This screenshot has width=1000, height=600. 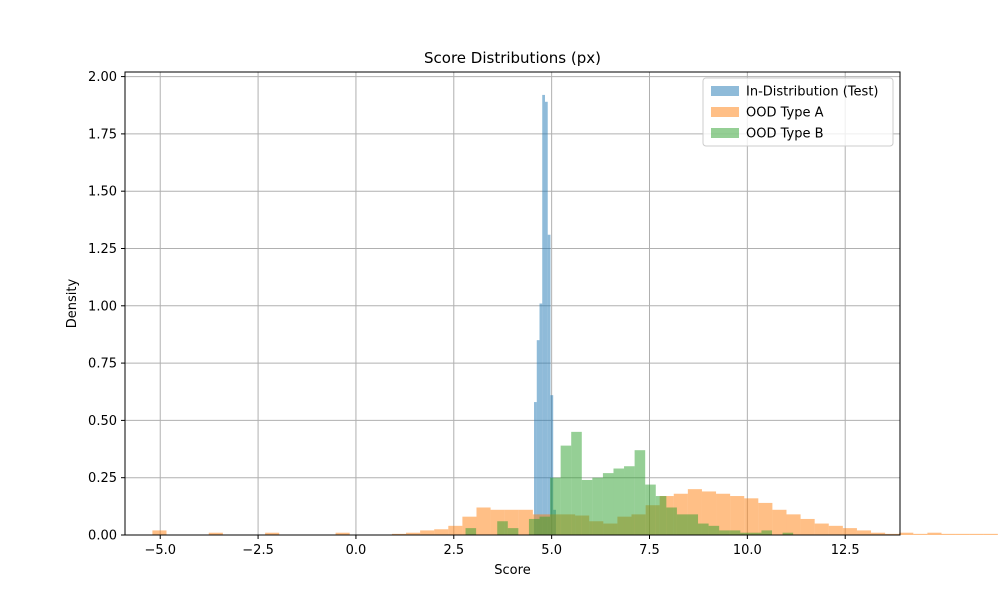 I want to click on y-tick-label: 0.50, so click(x=102, y=421).